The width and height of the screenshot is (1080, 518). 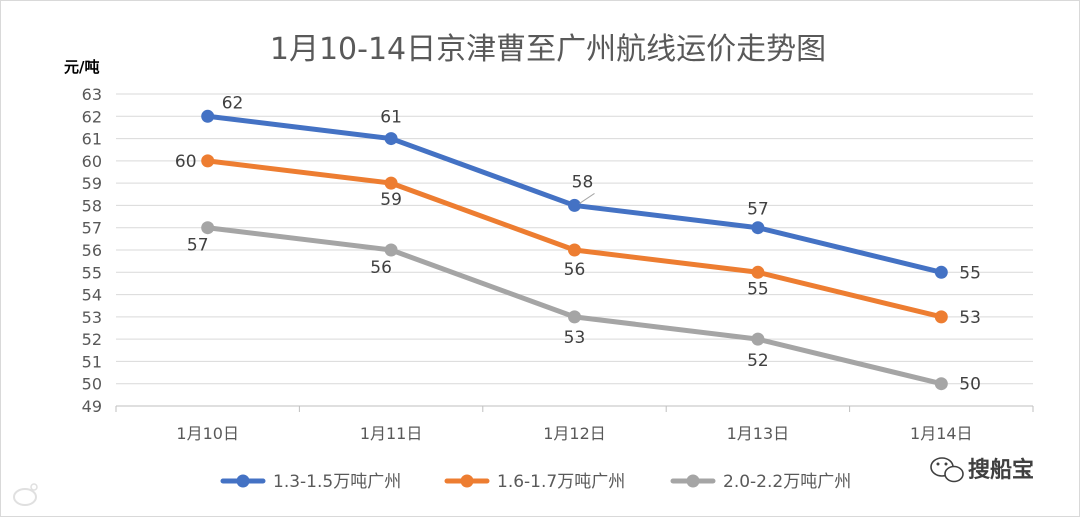 What do you see at coordinates (391, 200) in the screenshot?
I see `data-label: 59` at bounding box center [391, 200].